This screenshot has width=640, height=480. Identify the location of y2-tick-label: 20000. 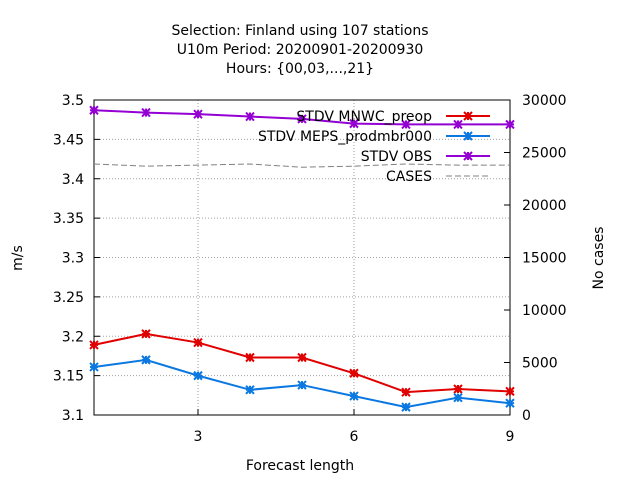
(544, 206).